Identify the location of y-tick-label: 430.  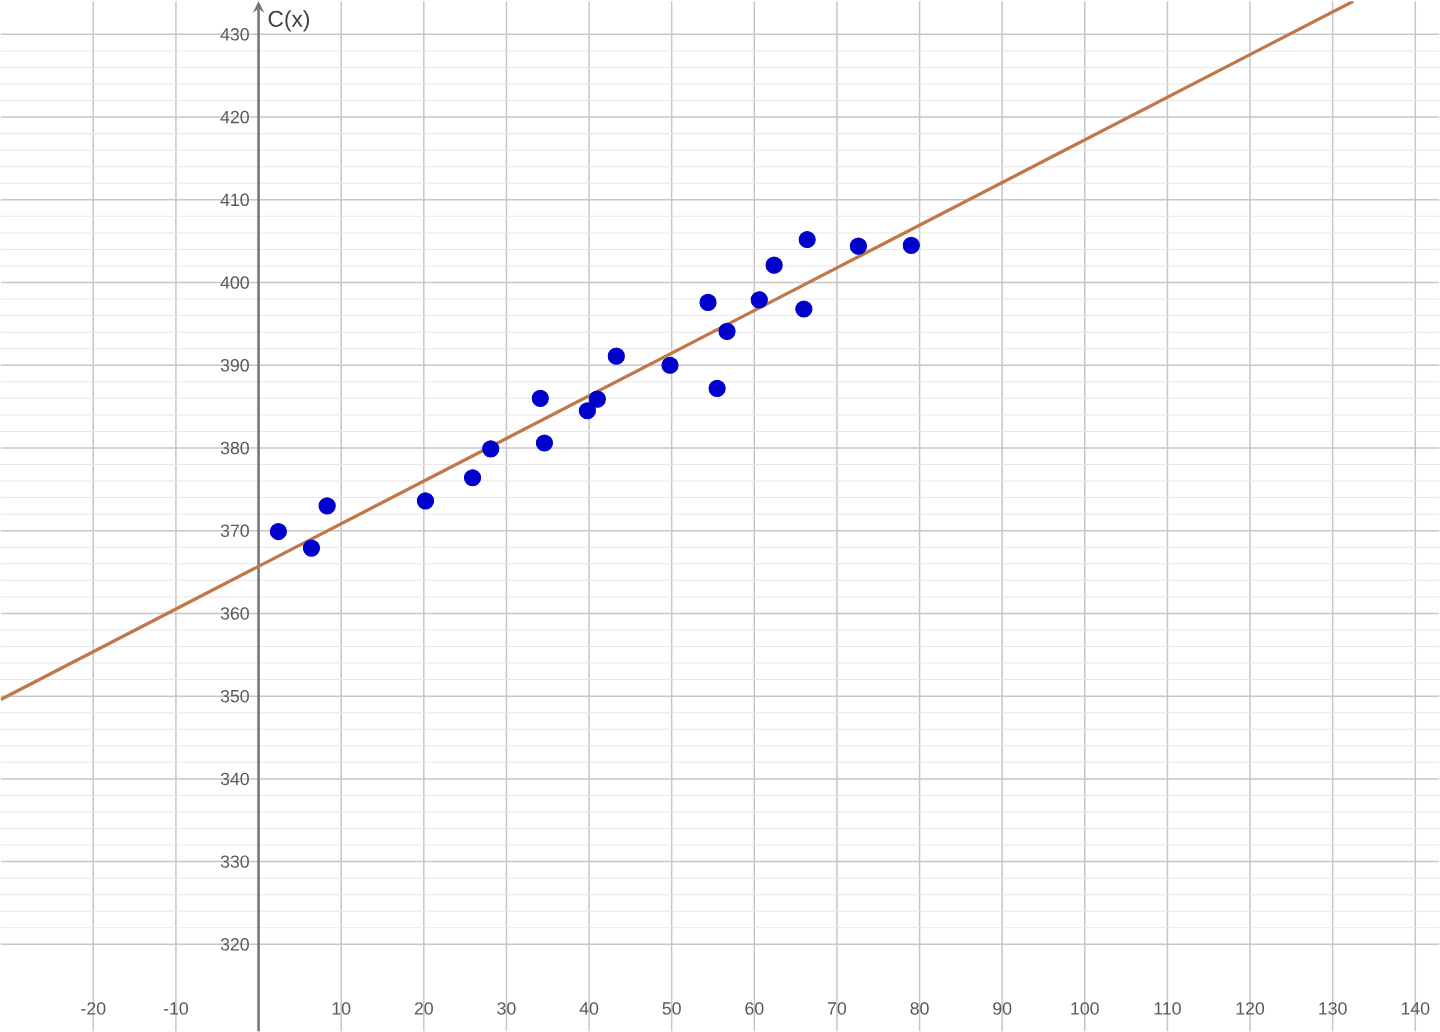
(234, 34).